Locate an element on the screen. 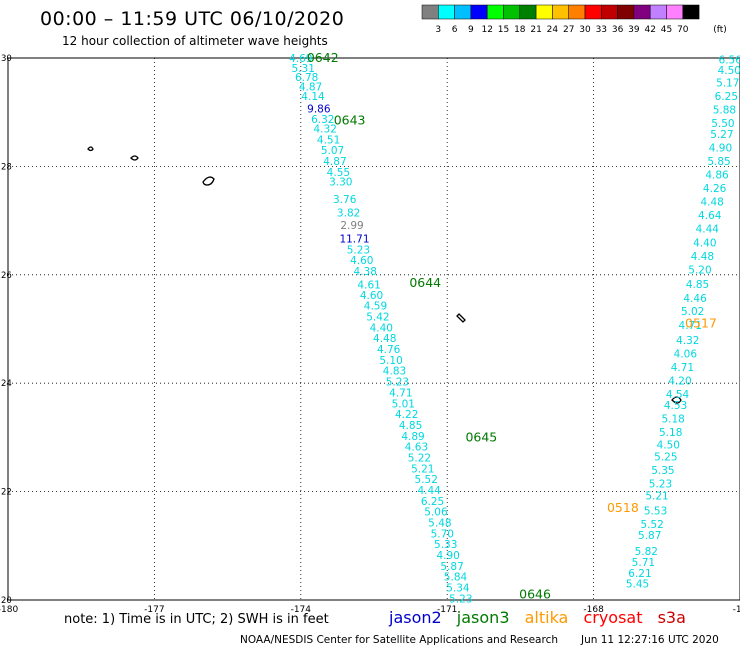  wave-height-value: 5.85 is located at coordinates (718, 162).